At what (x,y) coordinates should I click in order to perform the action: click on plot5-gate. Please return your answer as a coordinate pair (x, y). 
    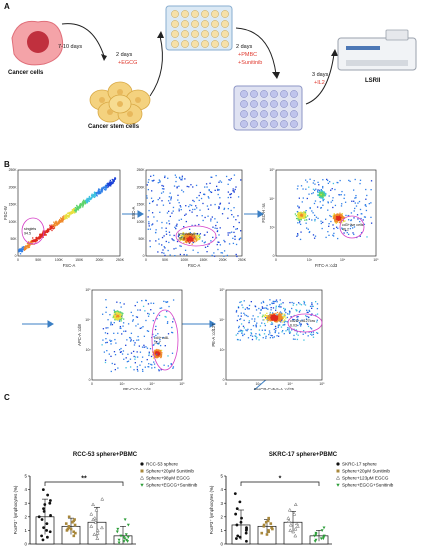
    Looking at the image, I should click on (305, 323).